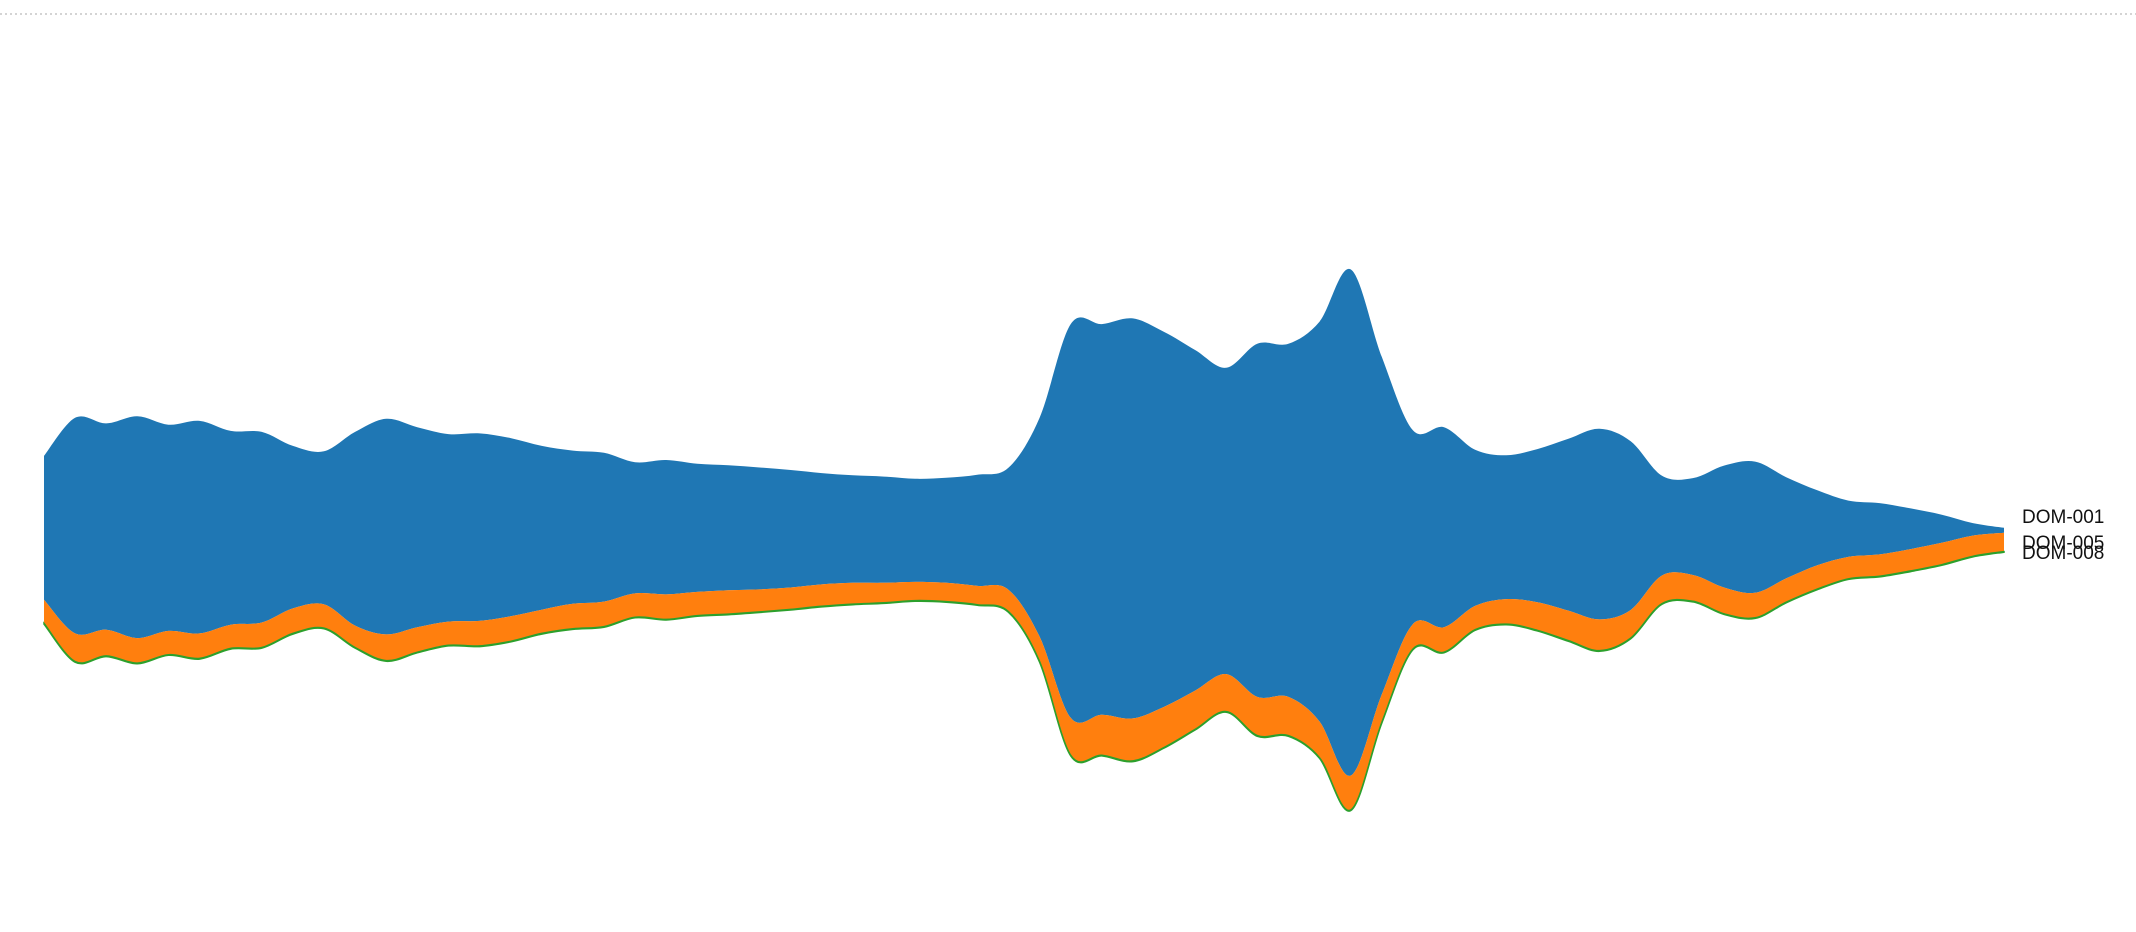 The width and height of the screenshot is (2136, 932). What do you see at coordinates (2063, 517) in the screenshot?
I see `series-label-dom-001: DOM-001` at bounding box center [2063, 517].